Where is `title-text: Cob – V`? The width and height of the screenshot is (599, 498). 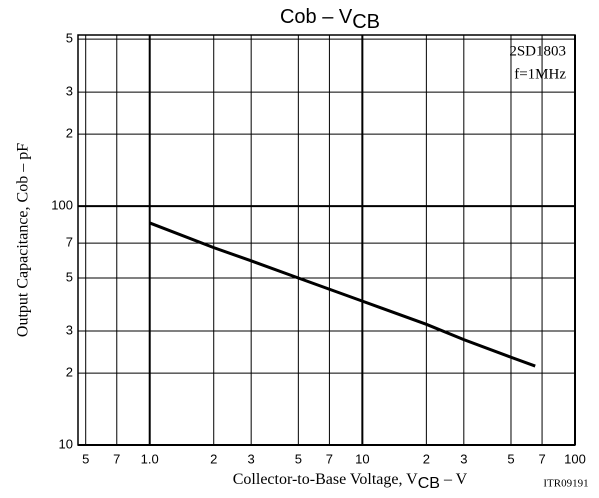
title-text: Cob – V is located at coordinates (316, 17).